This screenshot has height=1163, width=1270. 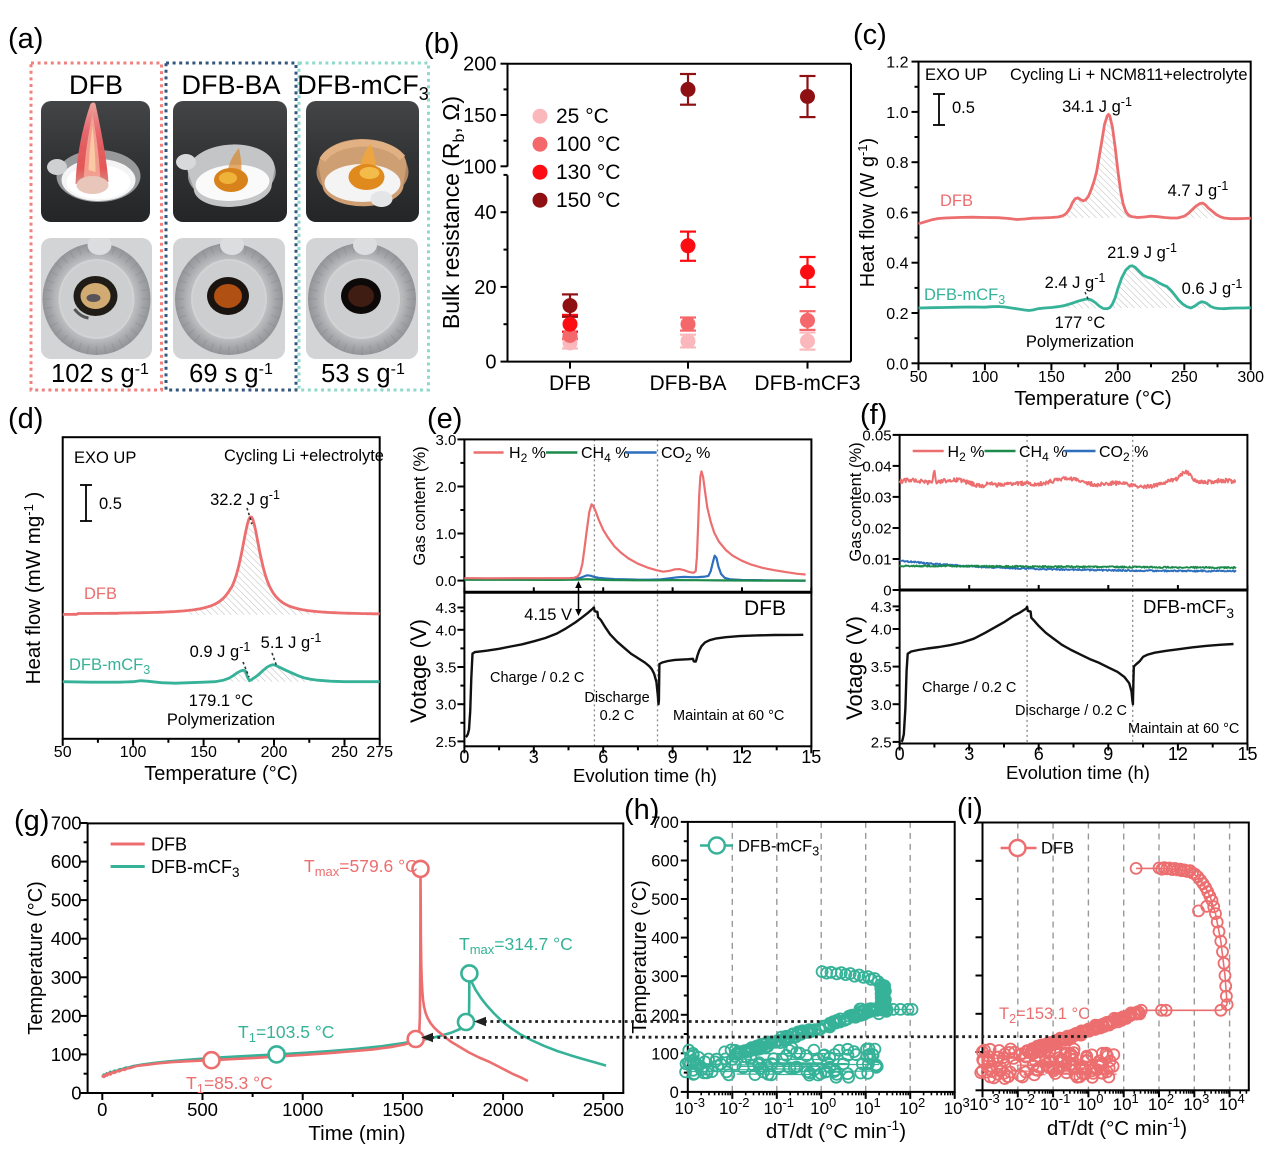 I want to click on svg-text: 0.03, so click(x=876, y=497).